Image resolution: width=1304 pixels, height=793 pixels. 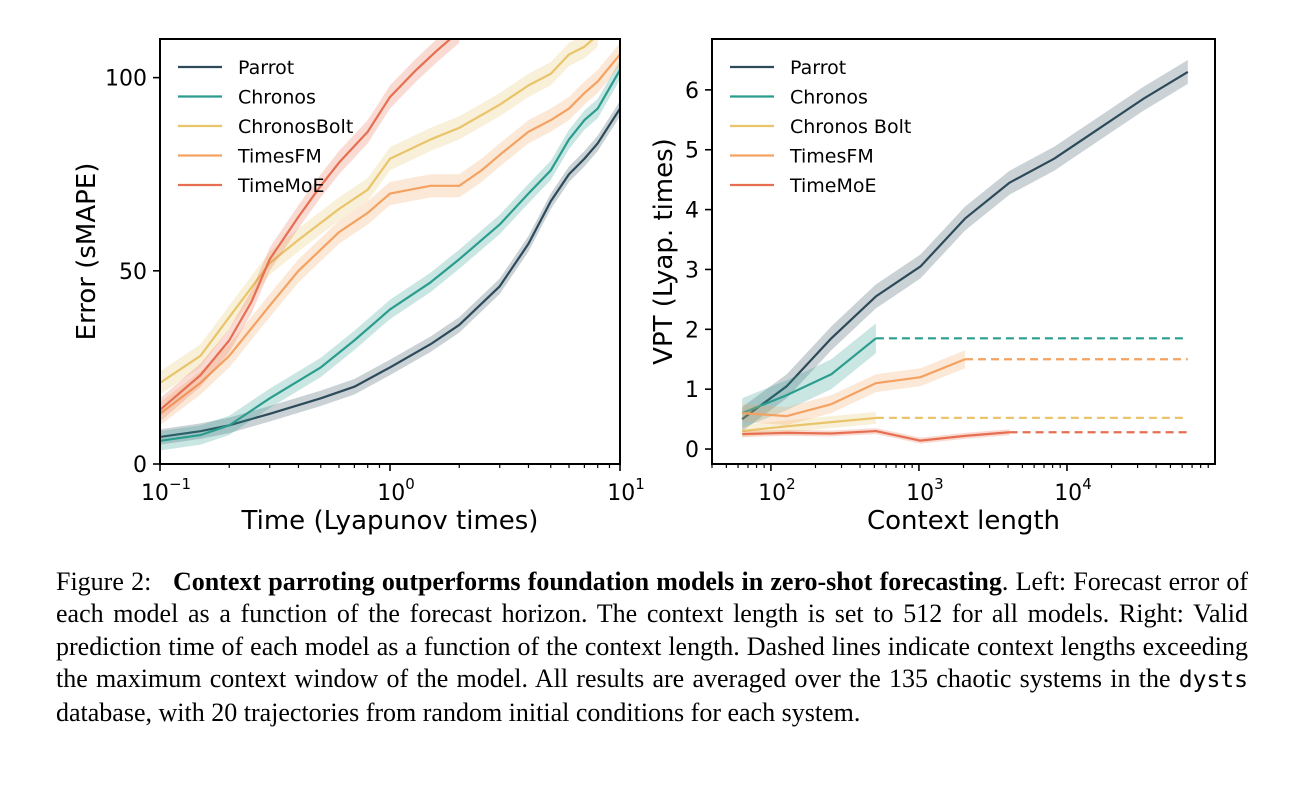 I want to click on y-tick-label: 4, so click(x=692, y=211).